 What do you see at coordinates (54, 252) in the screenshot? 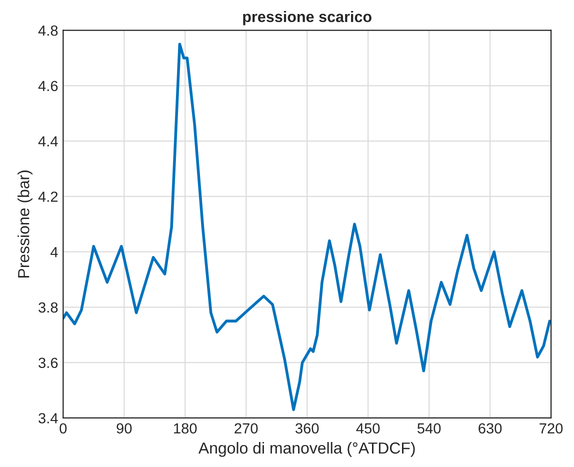
I see `y-tick-label: 4` at bounding box center [54, 252].